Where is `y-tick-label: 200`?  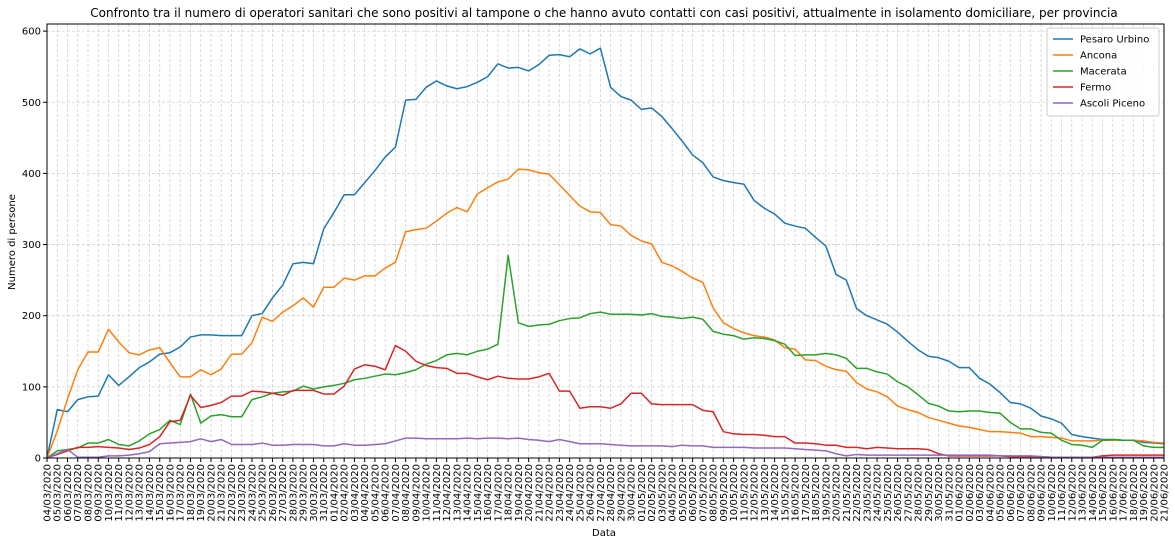 y-tick-label: 200 is located at coordinates (31, 316).